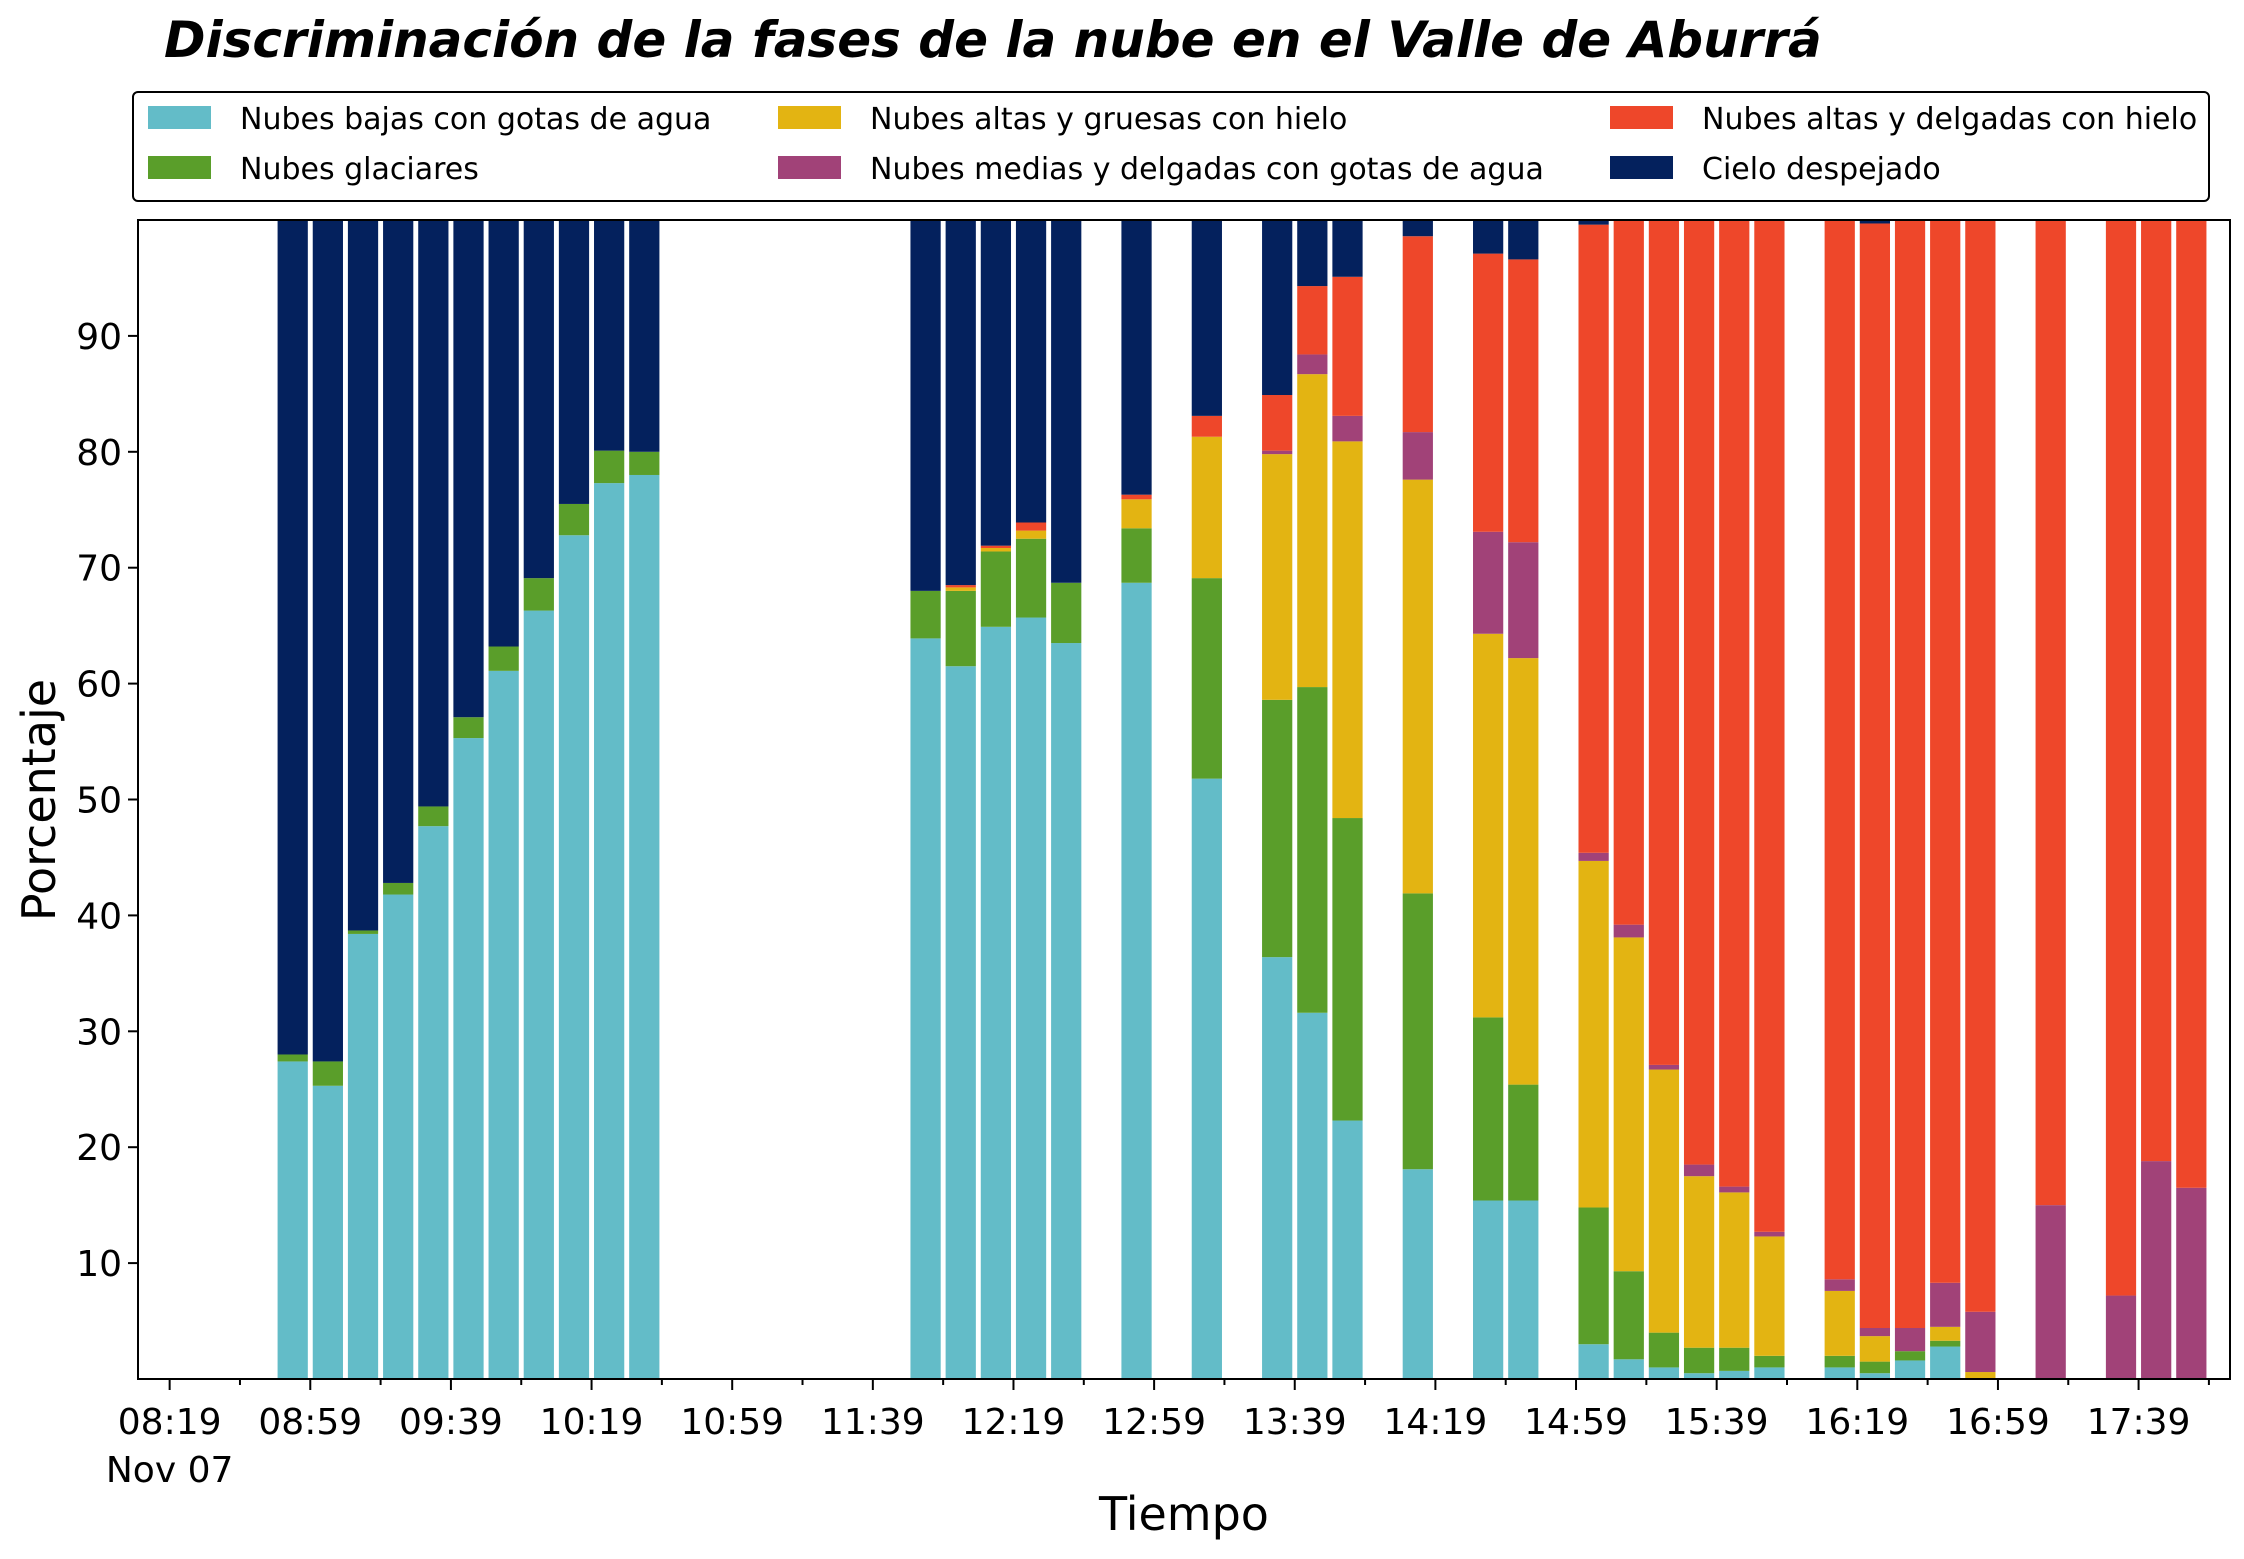 The image size is (2244, 1559). Describe the element at coordinates (1014, 1422) in the screenshot. I see `x-tick-label: 12:19` at that location.